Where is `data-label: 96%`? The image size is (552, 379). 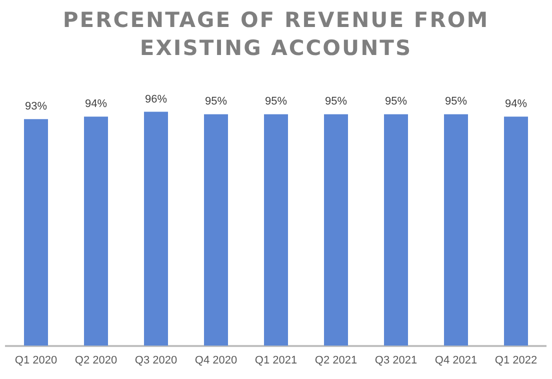
data-label: 96% is located at coordinates (156, 99).